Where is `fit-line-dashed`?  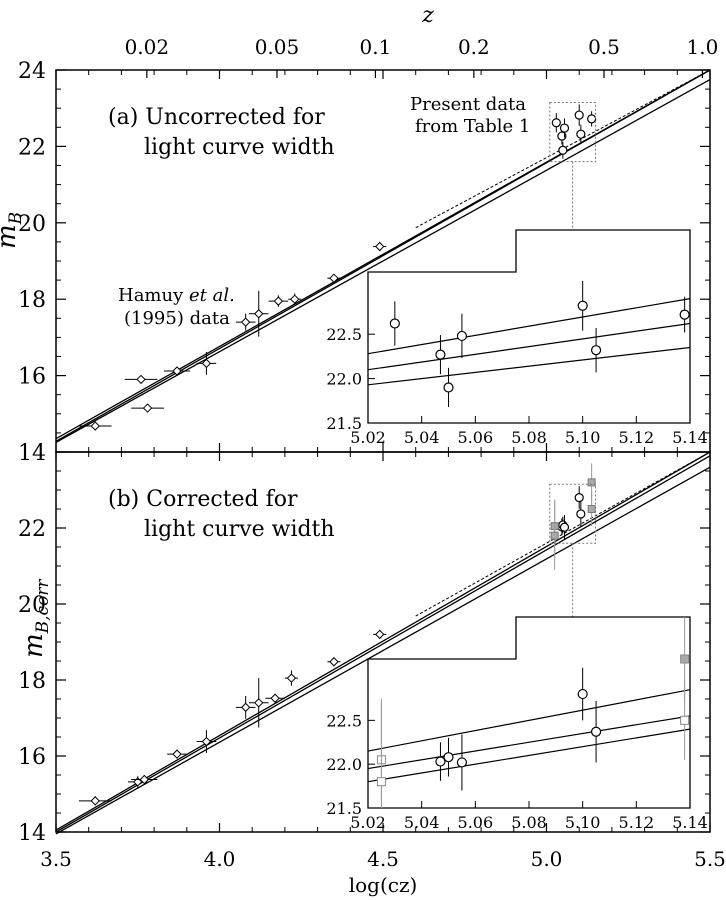 fit-line-dashed is located at coordinates (563, 534).